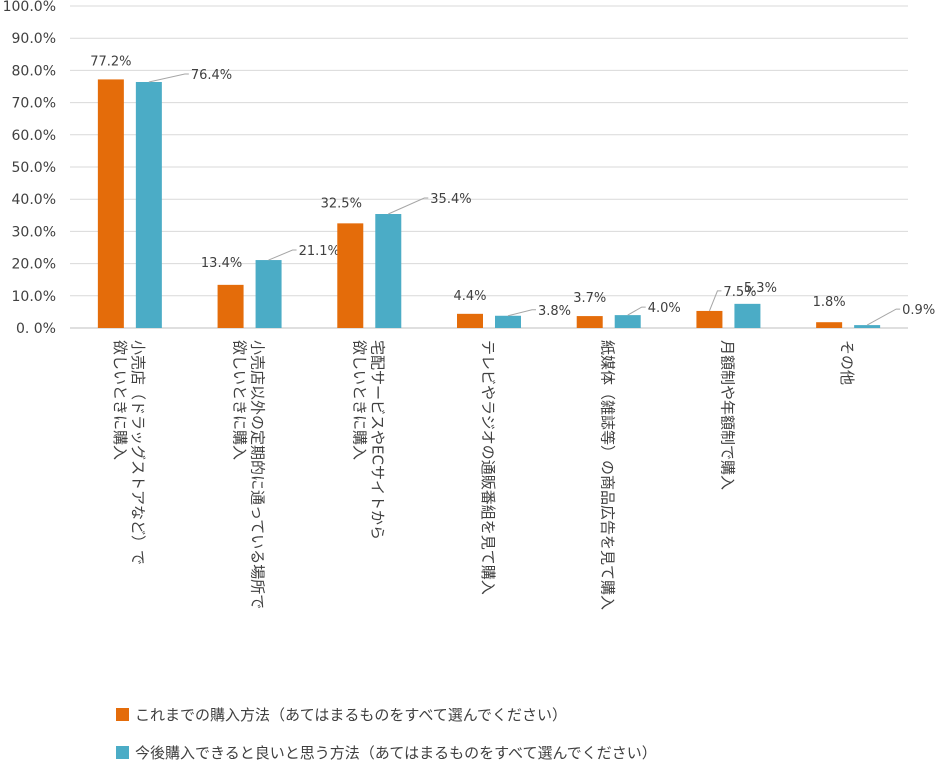  Describe the element at coordinates (211, 75) in the screenshot. I see `data-label: 76.4%` at that location.